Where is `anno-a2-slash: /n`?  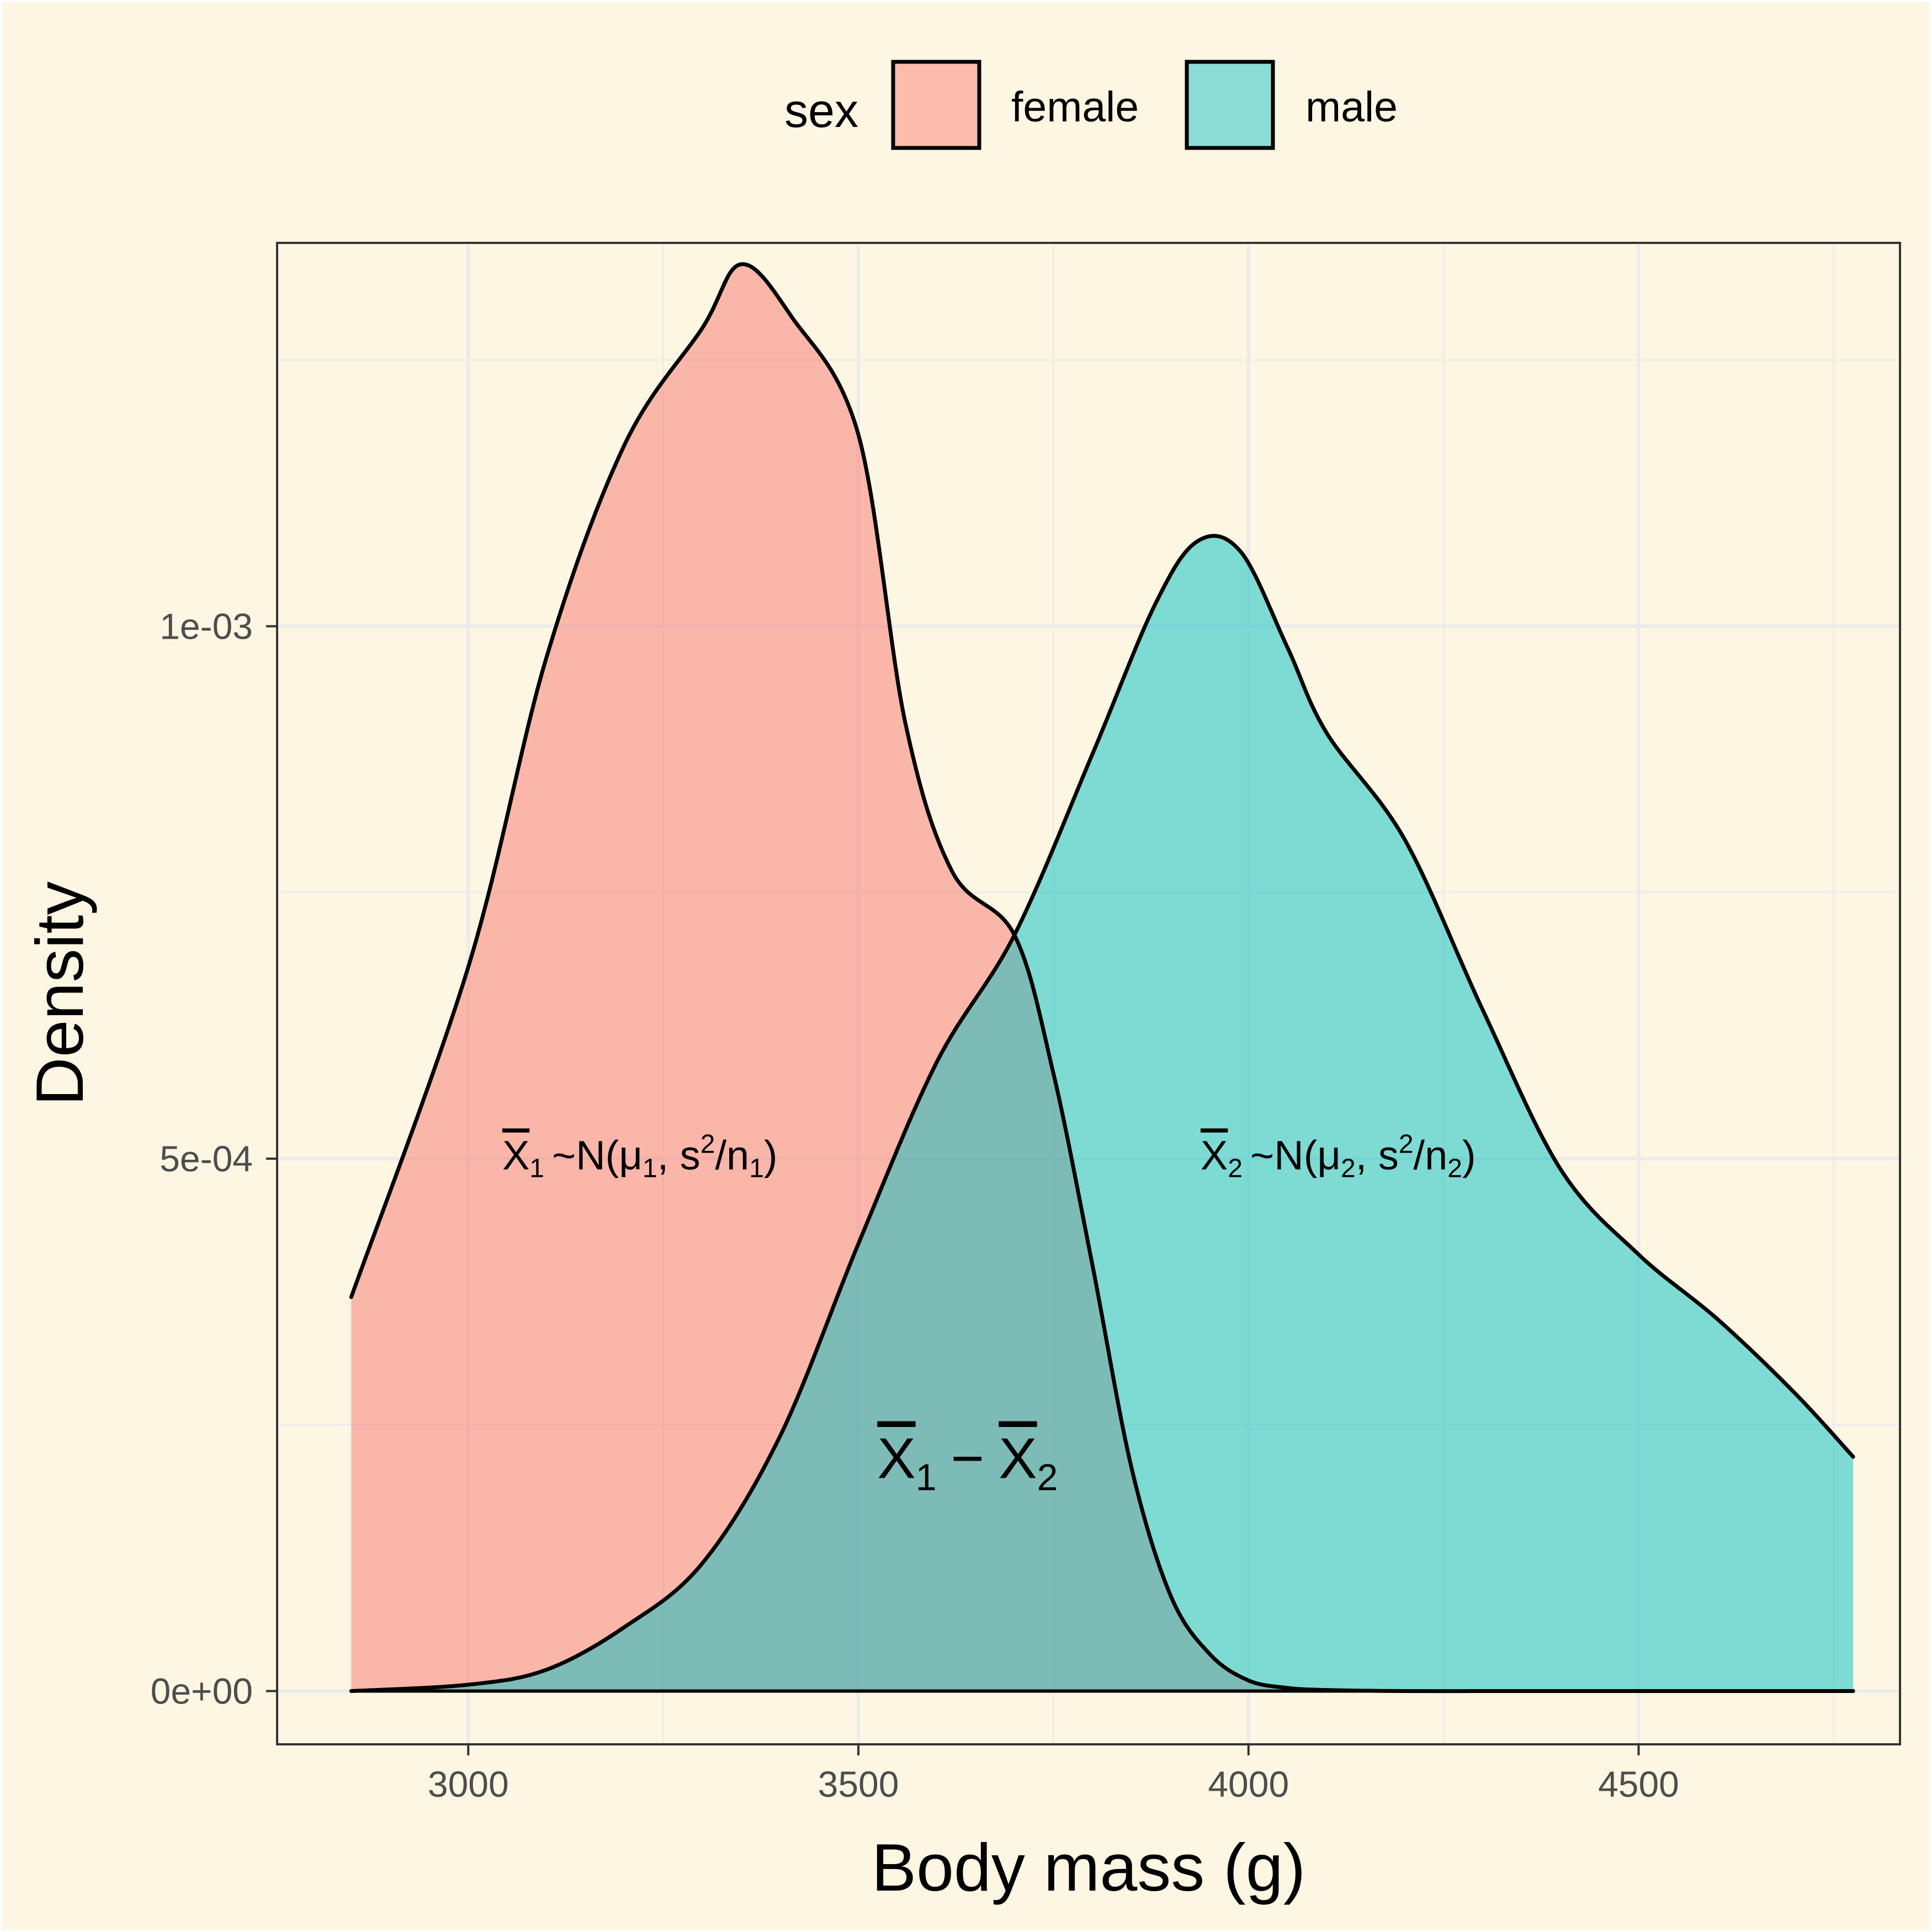 anno-a2-slash: /n is located at coordinates (1431, 1155).